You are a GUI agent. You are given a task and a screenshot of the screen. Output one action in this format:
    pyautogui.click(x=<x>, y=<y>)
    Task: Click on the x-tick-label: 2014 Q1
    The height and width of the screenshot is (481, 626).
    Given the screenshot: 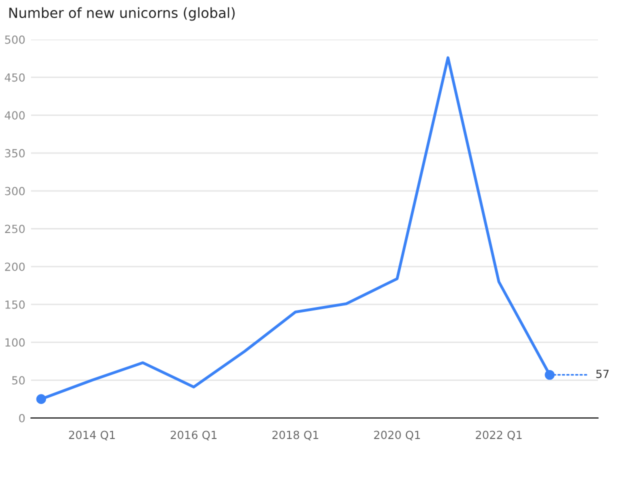 What is the action you would take?
    pyautogui.click(x=92, y=435)
    